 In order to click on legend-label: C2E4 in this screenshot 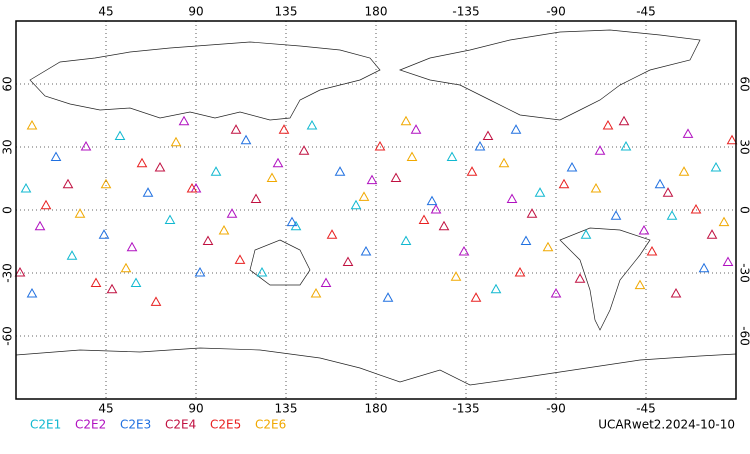, I will do `click(180, 425)`.